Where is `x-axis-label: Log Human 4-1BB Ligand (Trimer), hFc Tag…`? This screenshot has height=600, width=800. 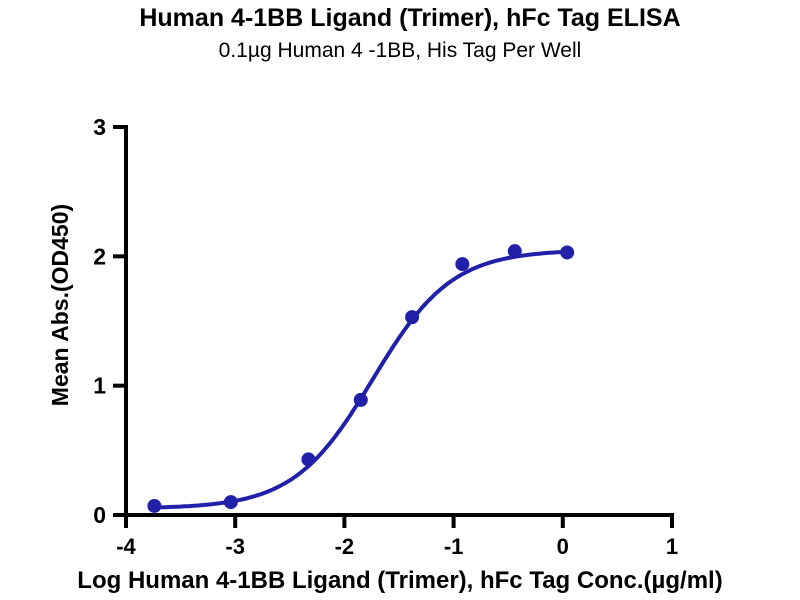
x-axis-label: Log Human 4-1BB Ligand (Trimer), hFc Tag… is located at coordinates (399, 580).